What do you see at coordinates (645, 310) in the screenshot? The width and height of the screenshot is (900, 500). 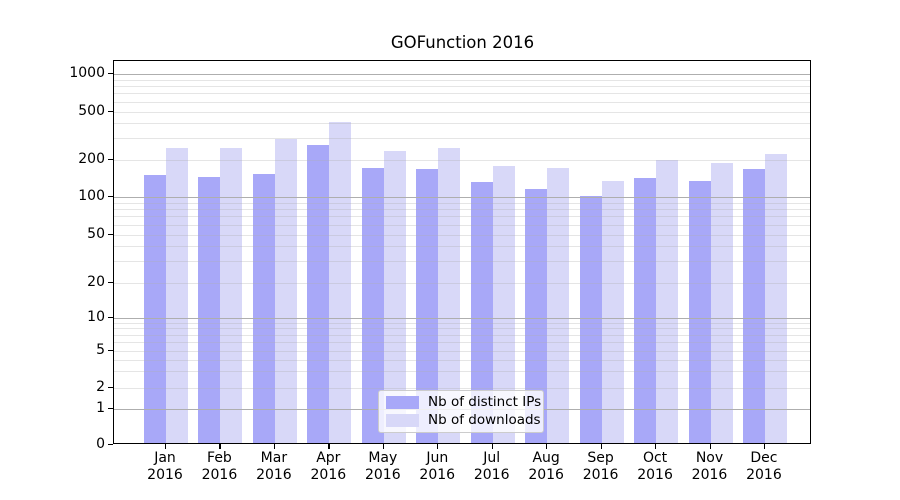 I see `bar-ips-oct` at bounding box center [645, 310].